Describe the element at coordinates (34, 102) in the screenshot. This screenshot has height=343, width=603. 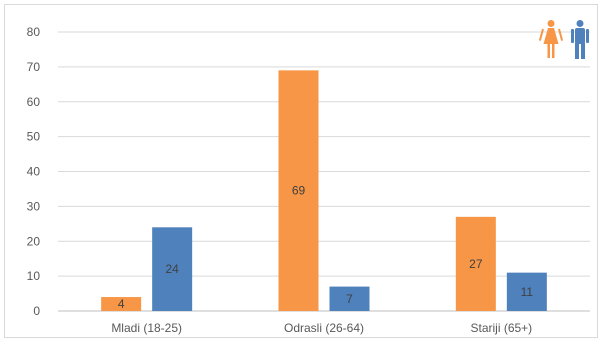
I see `y-tick-label: 60` at that location.